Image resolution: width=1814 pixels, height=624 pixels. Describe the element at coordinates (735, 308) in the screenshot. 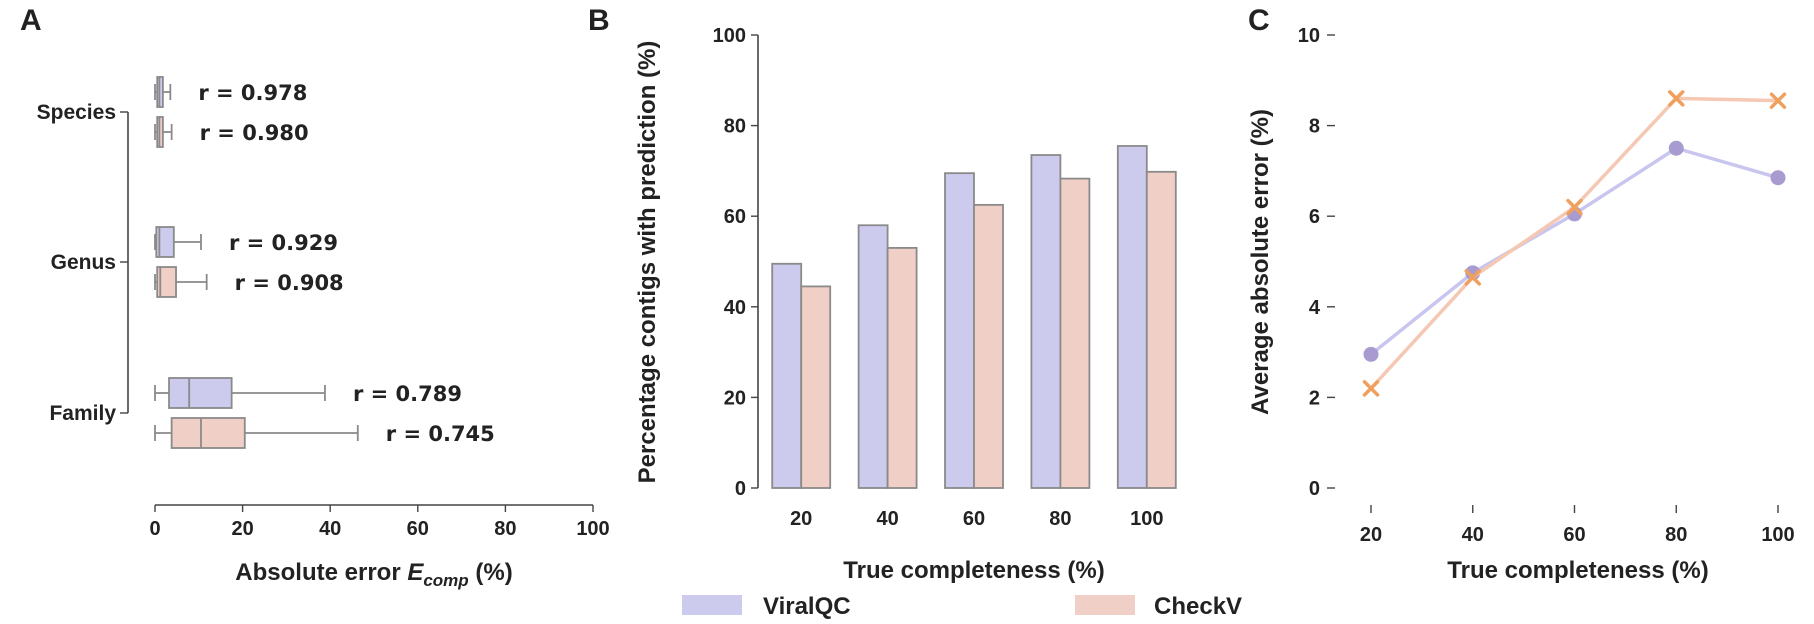

I see `y-tick-label: 40` at that location.